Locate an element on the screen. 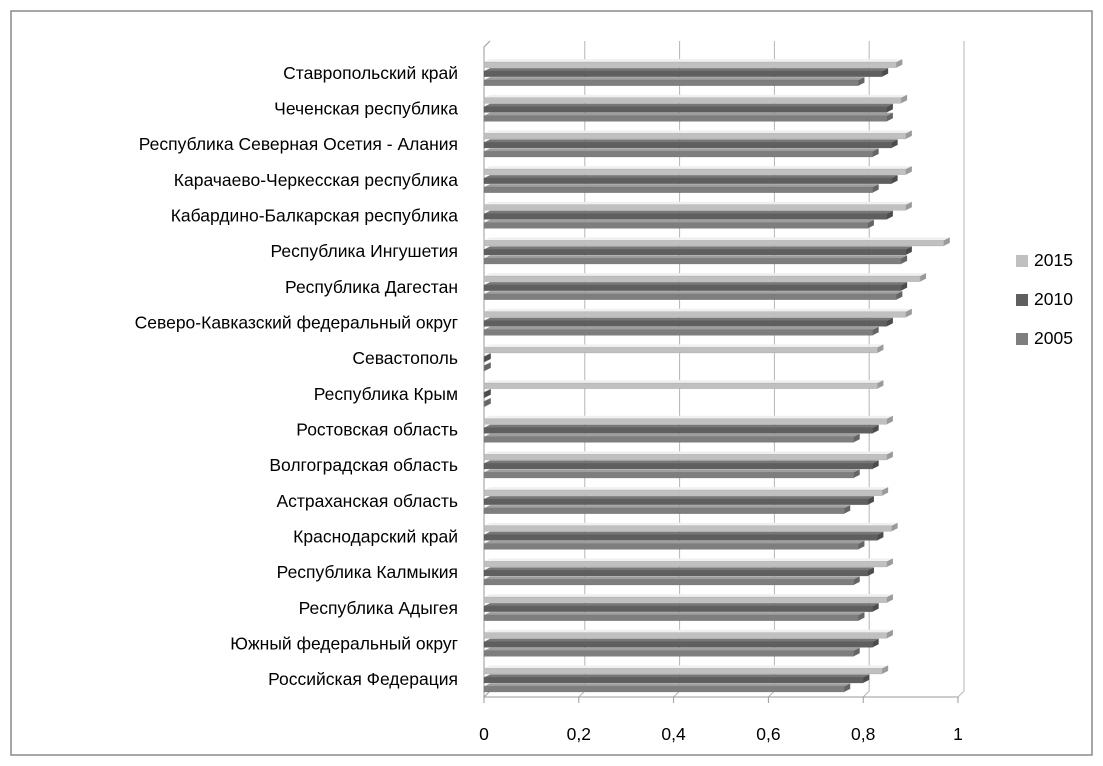 This screenshot has height=766, width=1103. x-tick-label: 1 is located at coordinates (958, 734).